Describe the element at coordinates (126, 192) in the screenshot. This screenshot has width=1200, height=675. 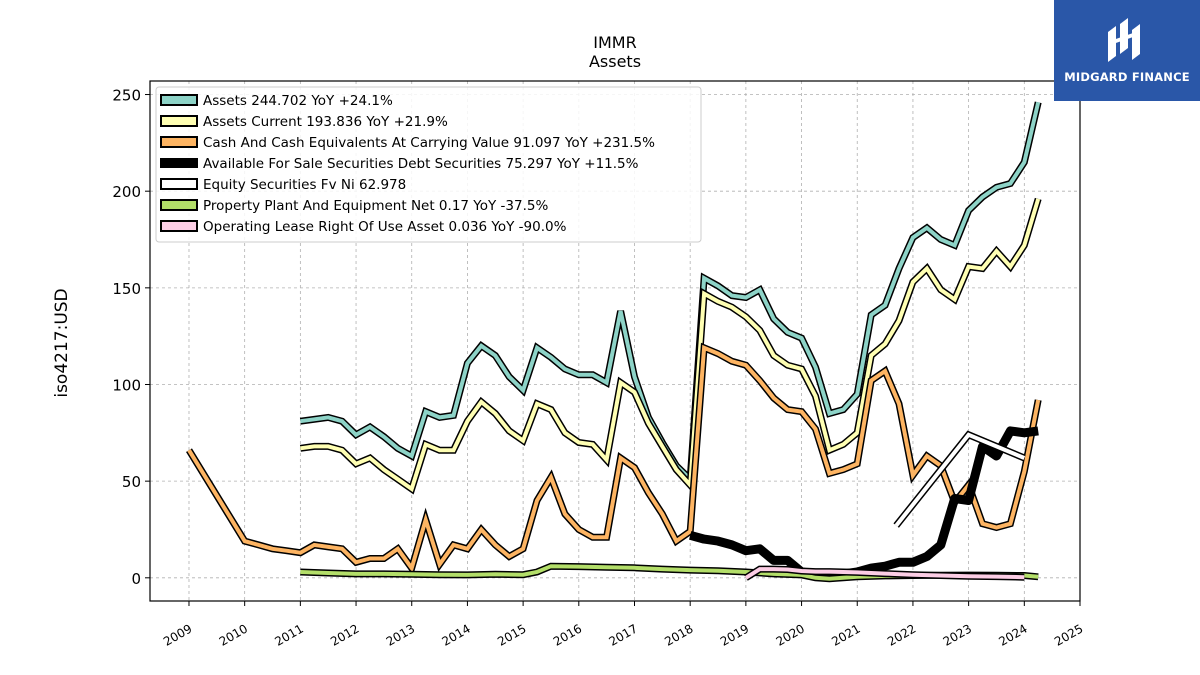
I see `y-tick-label: 200` at that location.